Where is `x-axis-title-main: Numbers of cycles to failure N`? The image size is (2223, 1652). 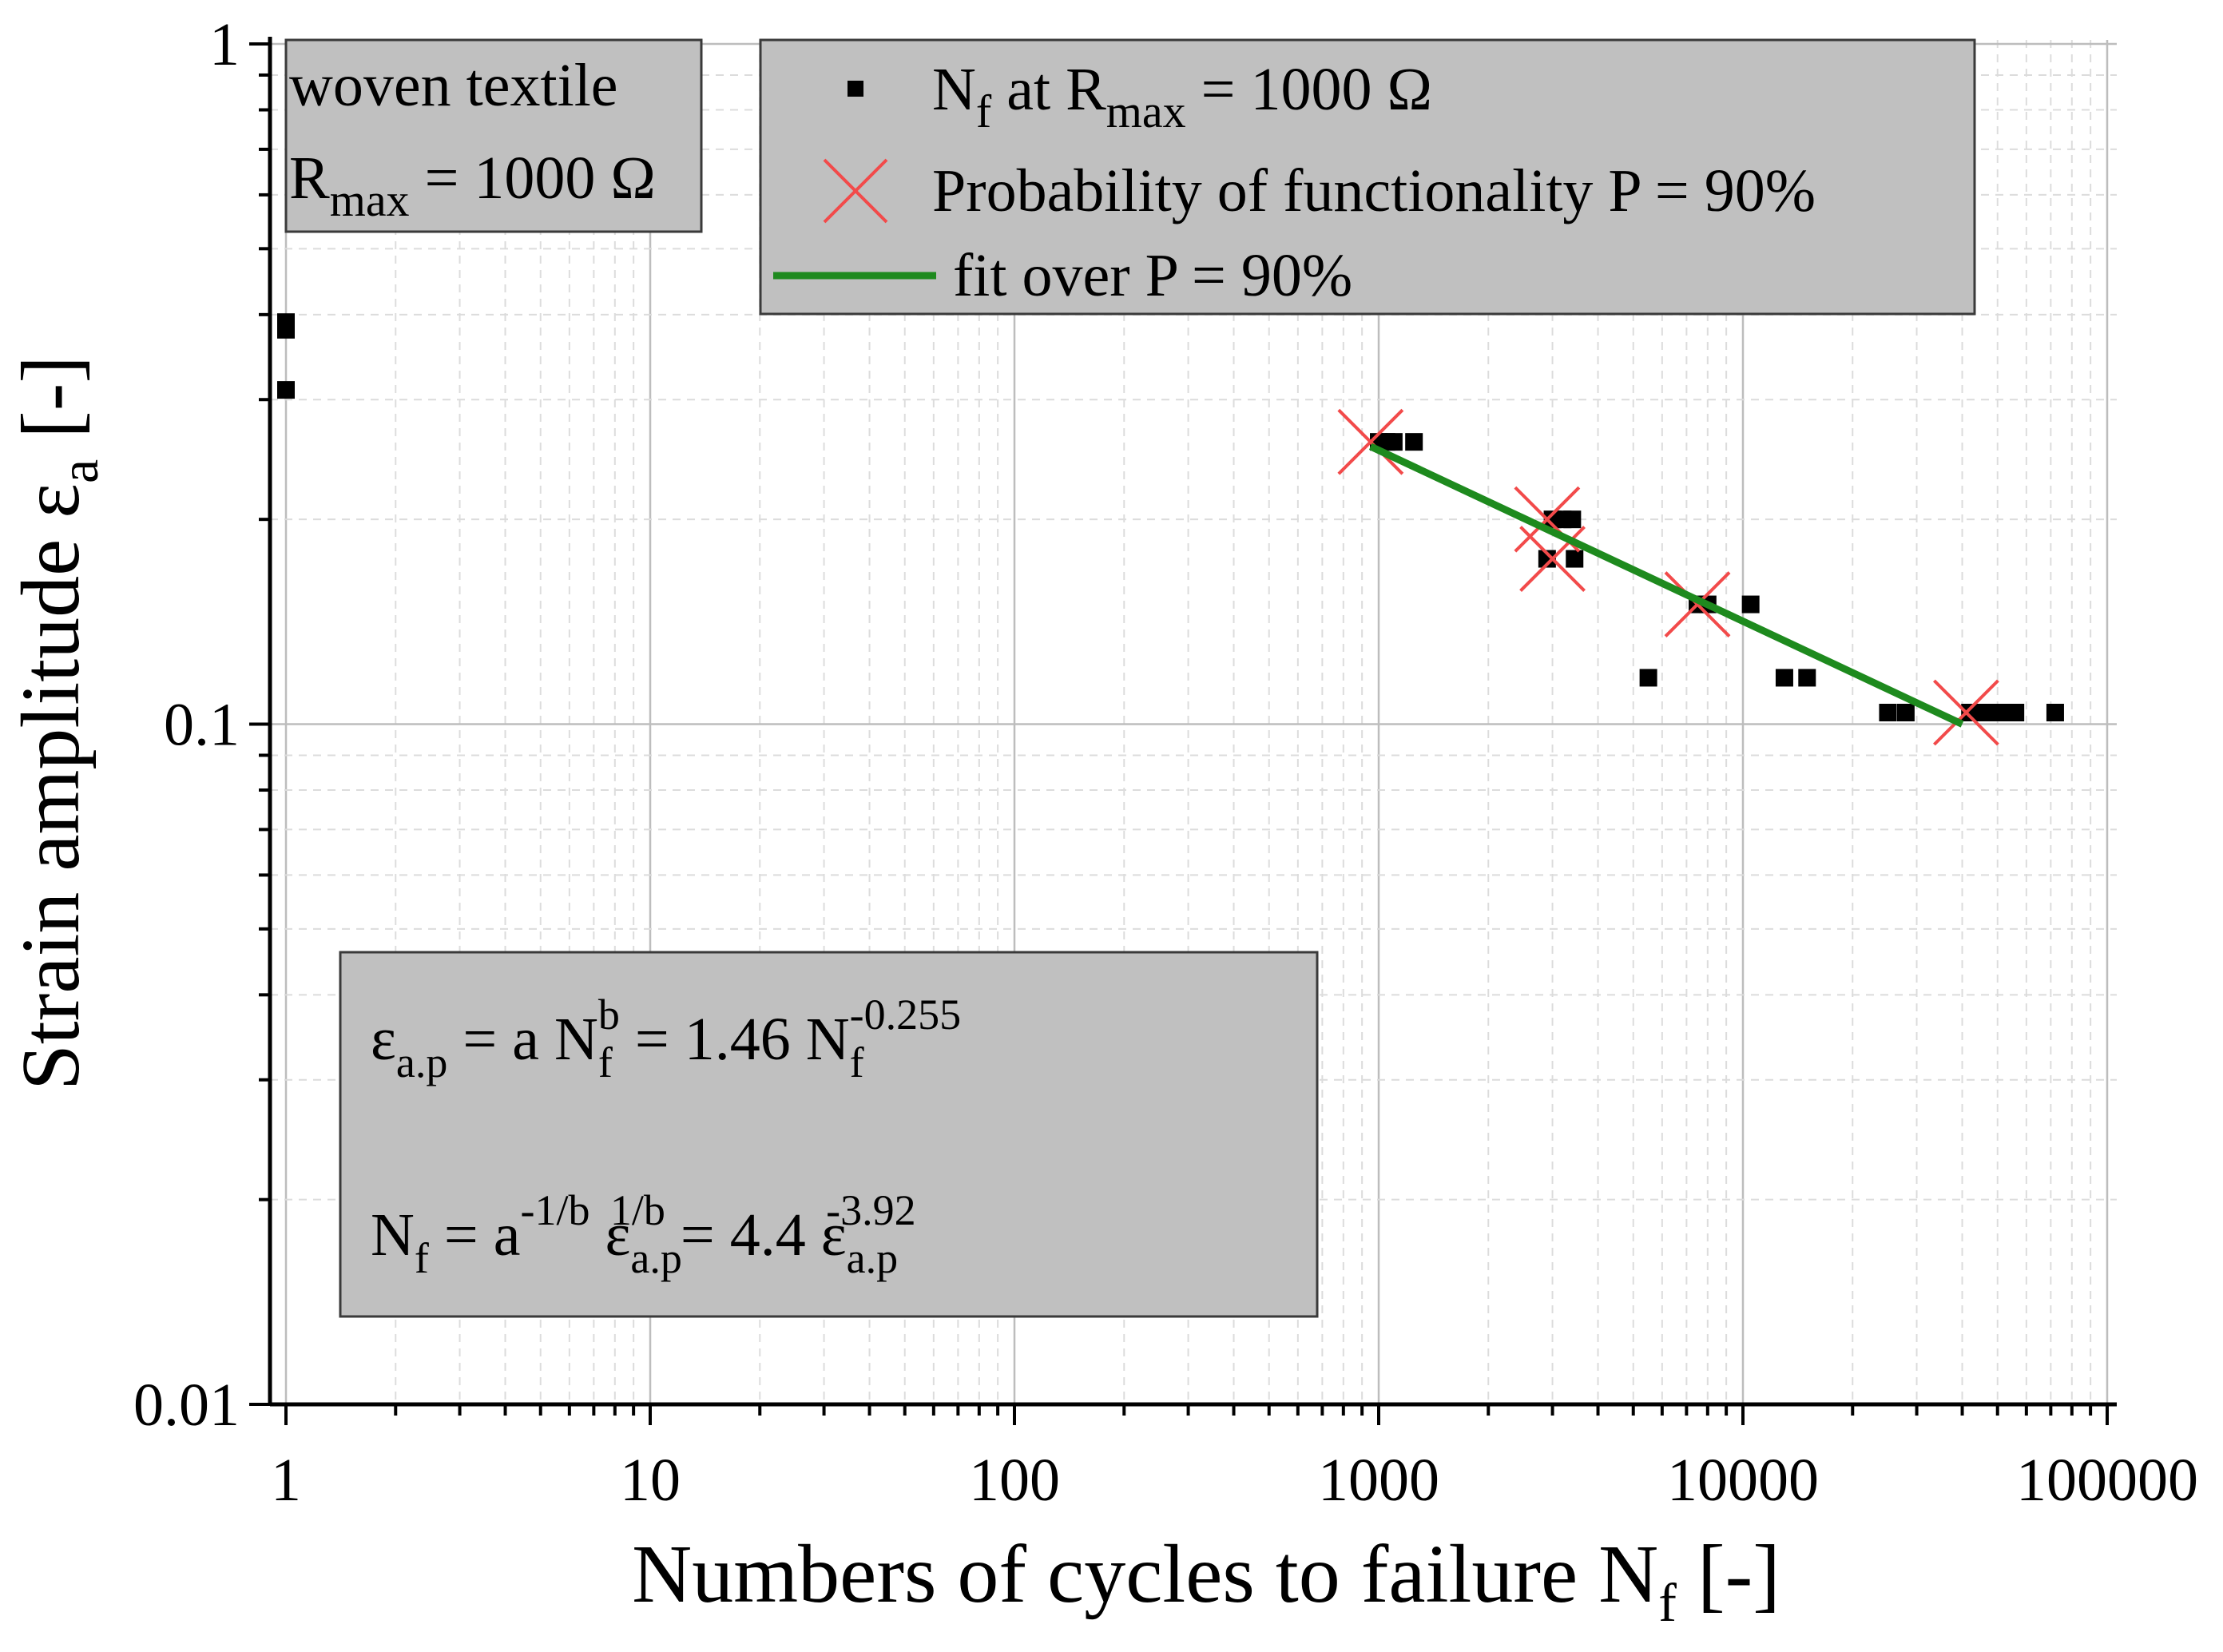
x-axis-title-main: Numbers of cycles to failure N is located at coordinates (1145, 1574).